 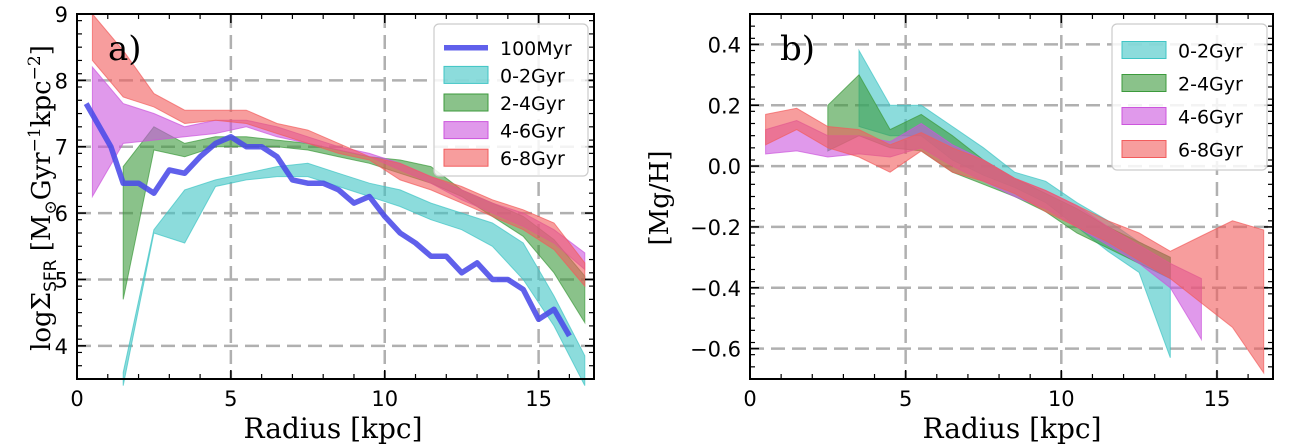 What do you see at coordinates (61, 81) in the screenshot?
I see `y-tick-label: 8` at bounding box center [61, 81].